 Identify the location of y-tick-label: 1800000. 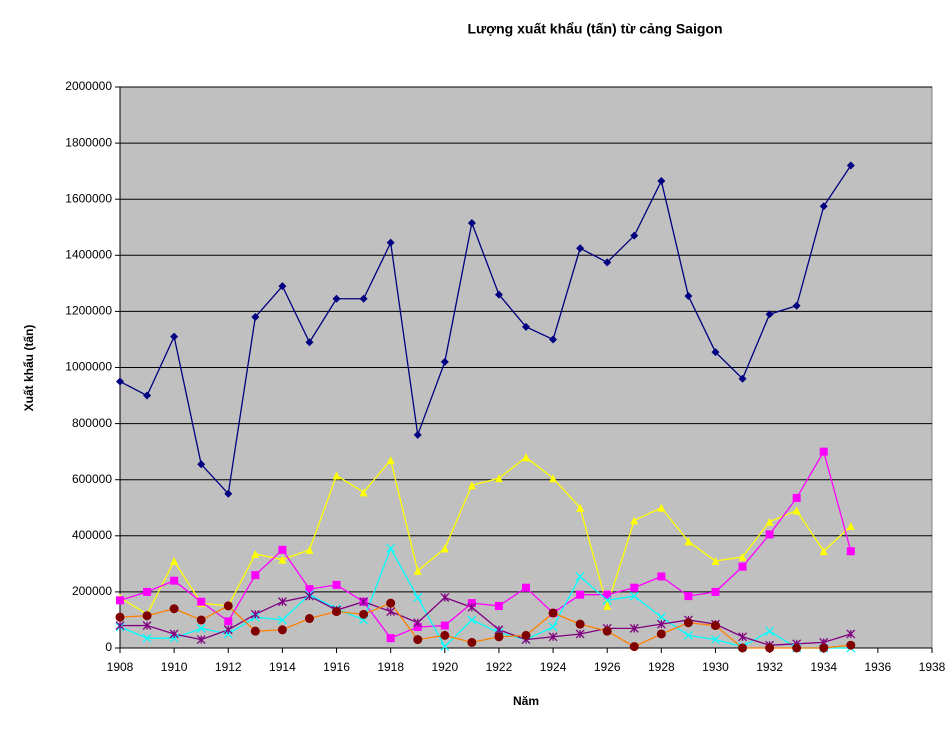
(88, 142).